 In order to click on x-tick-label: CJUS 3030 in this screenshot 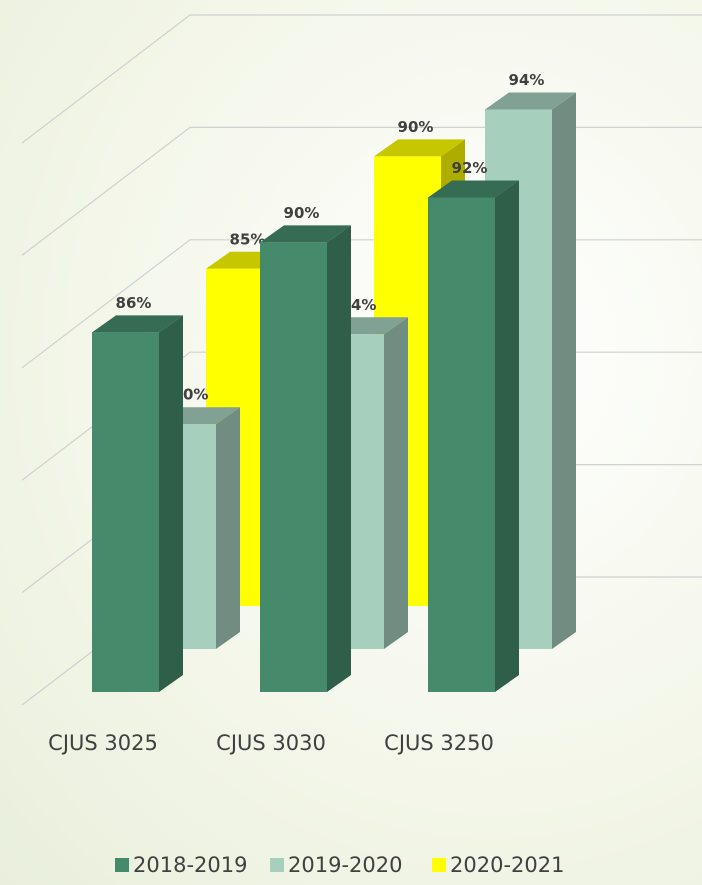, I will do `click(271, 743)`.